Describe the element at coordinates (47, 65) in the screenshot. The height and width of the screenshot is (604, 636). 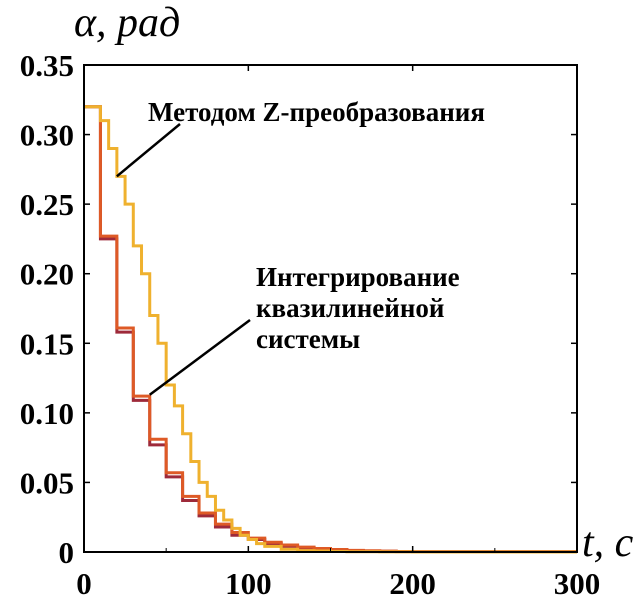
I see `y-tick-label-7: 0.35` at that location.